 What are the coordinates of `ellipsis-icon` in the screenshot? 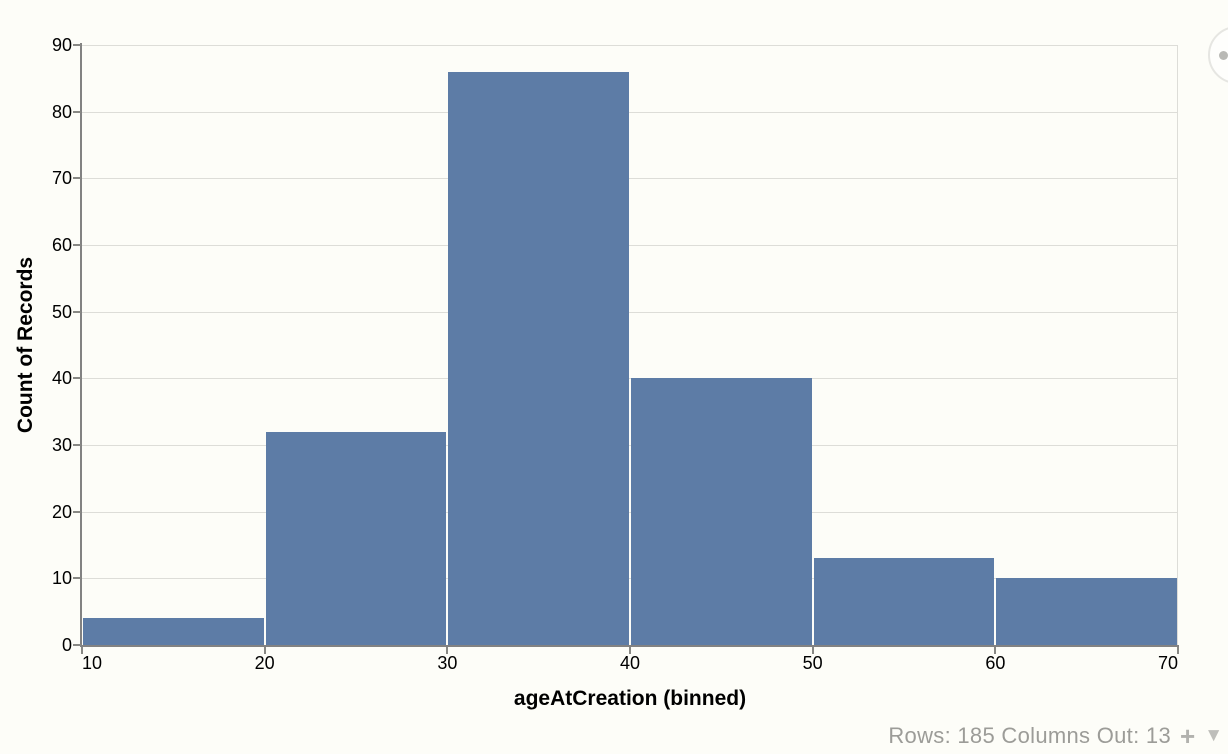 It's located at (1223, 55).